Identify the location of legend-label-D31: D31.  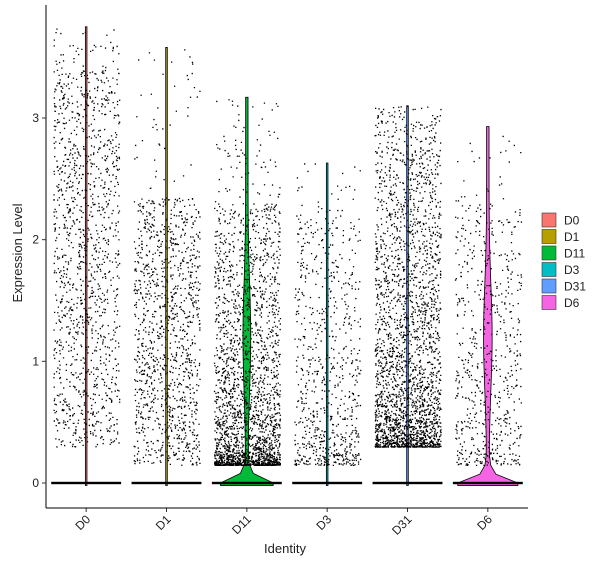
(575, 287).